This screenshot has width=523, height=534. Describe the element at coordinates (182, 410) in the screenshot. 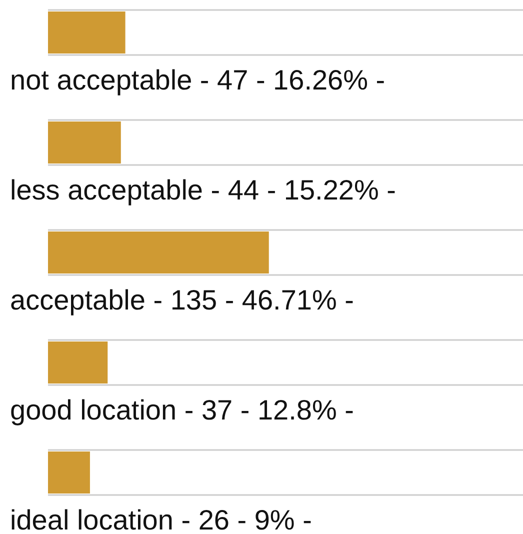

I see `y-tick-label: good location - 37 - 12.8% -` at that location.